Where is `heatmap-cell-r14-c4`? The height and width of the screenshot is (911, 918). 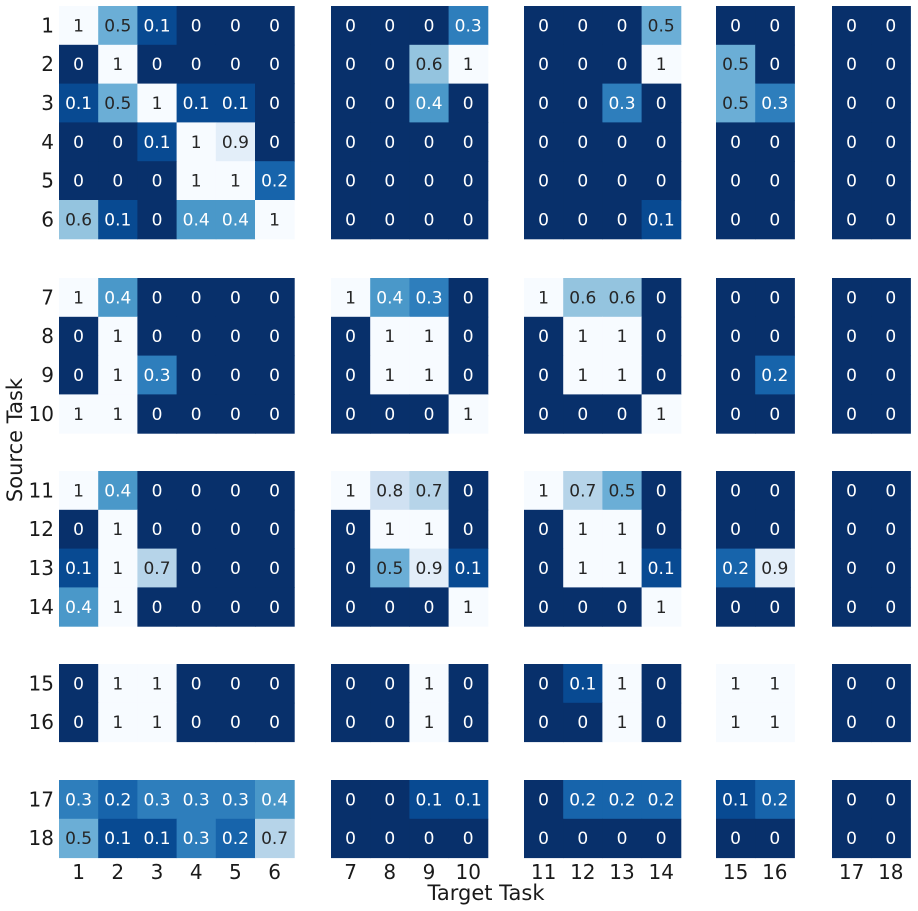
heatmap-cell-r14-c4 is located at coordinates (196, 607).